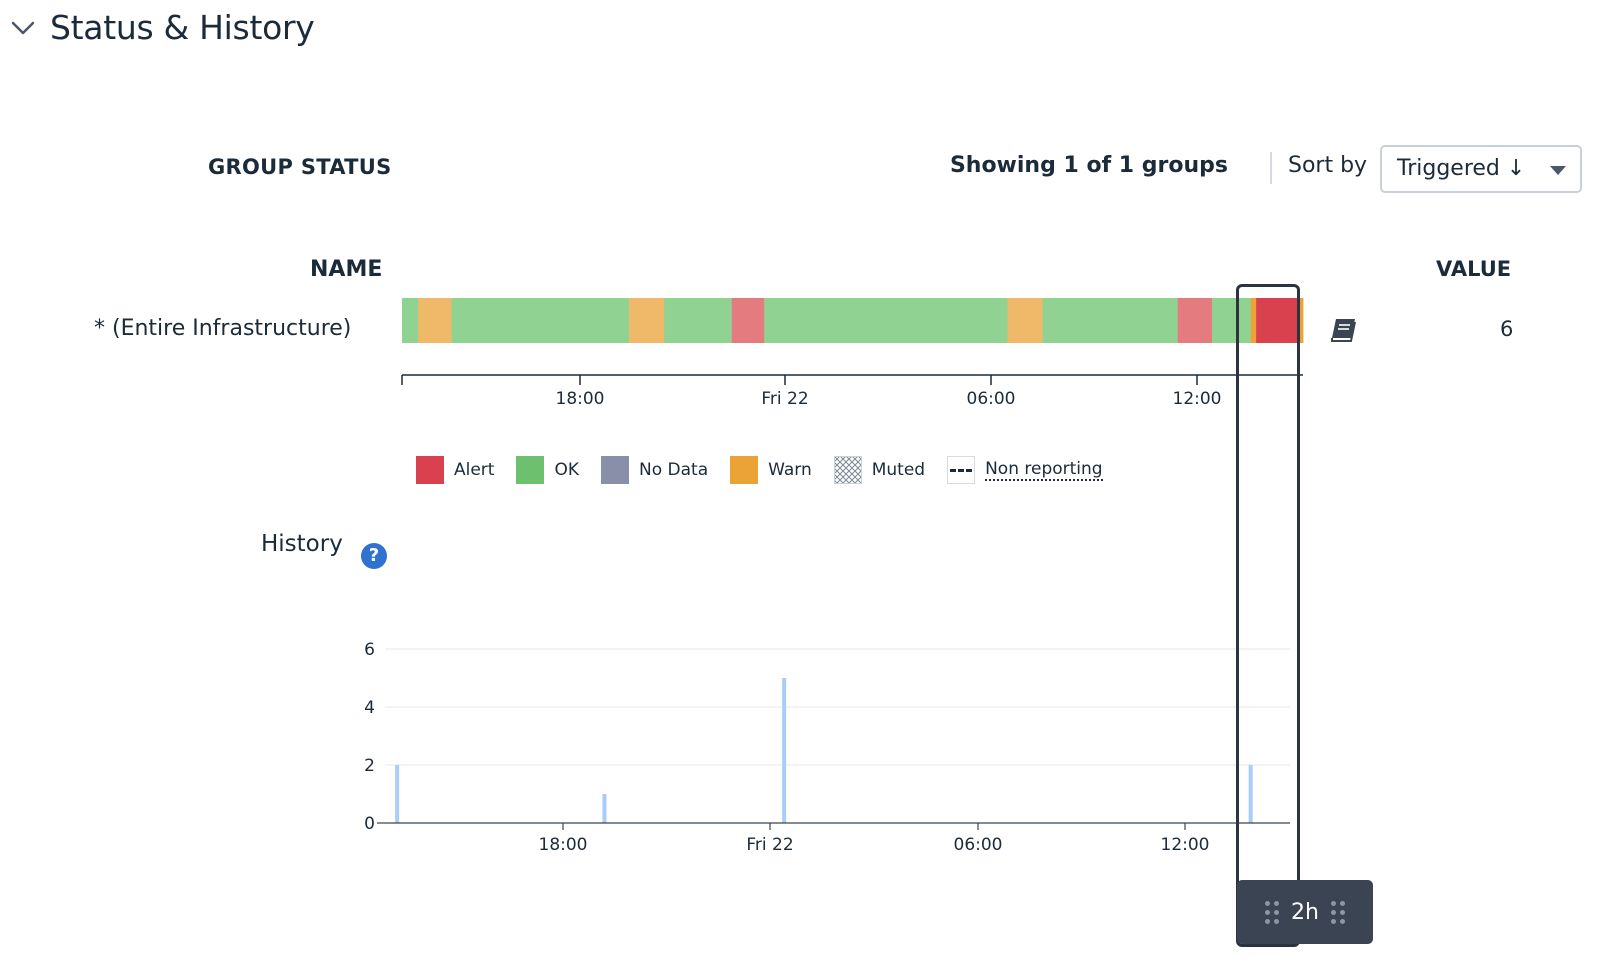 The height and width of the screenshot is (975, 1600). I want to click on y-tick-label: 0, so click(369, 824).